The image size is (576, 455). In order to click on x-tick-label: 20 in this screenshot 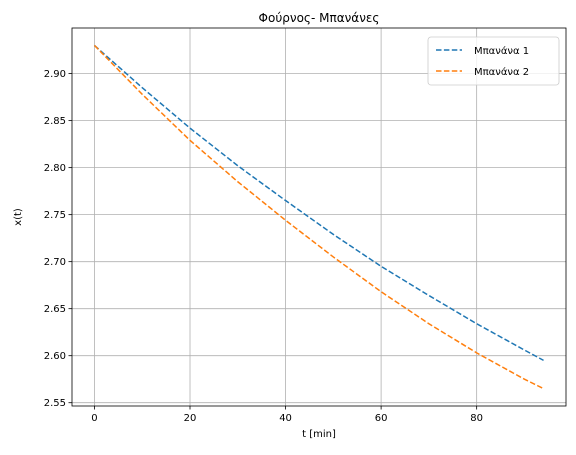, I will do `click(190, 418)`.